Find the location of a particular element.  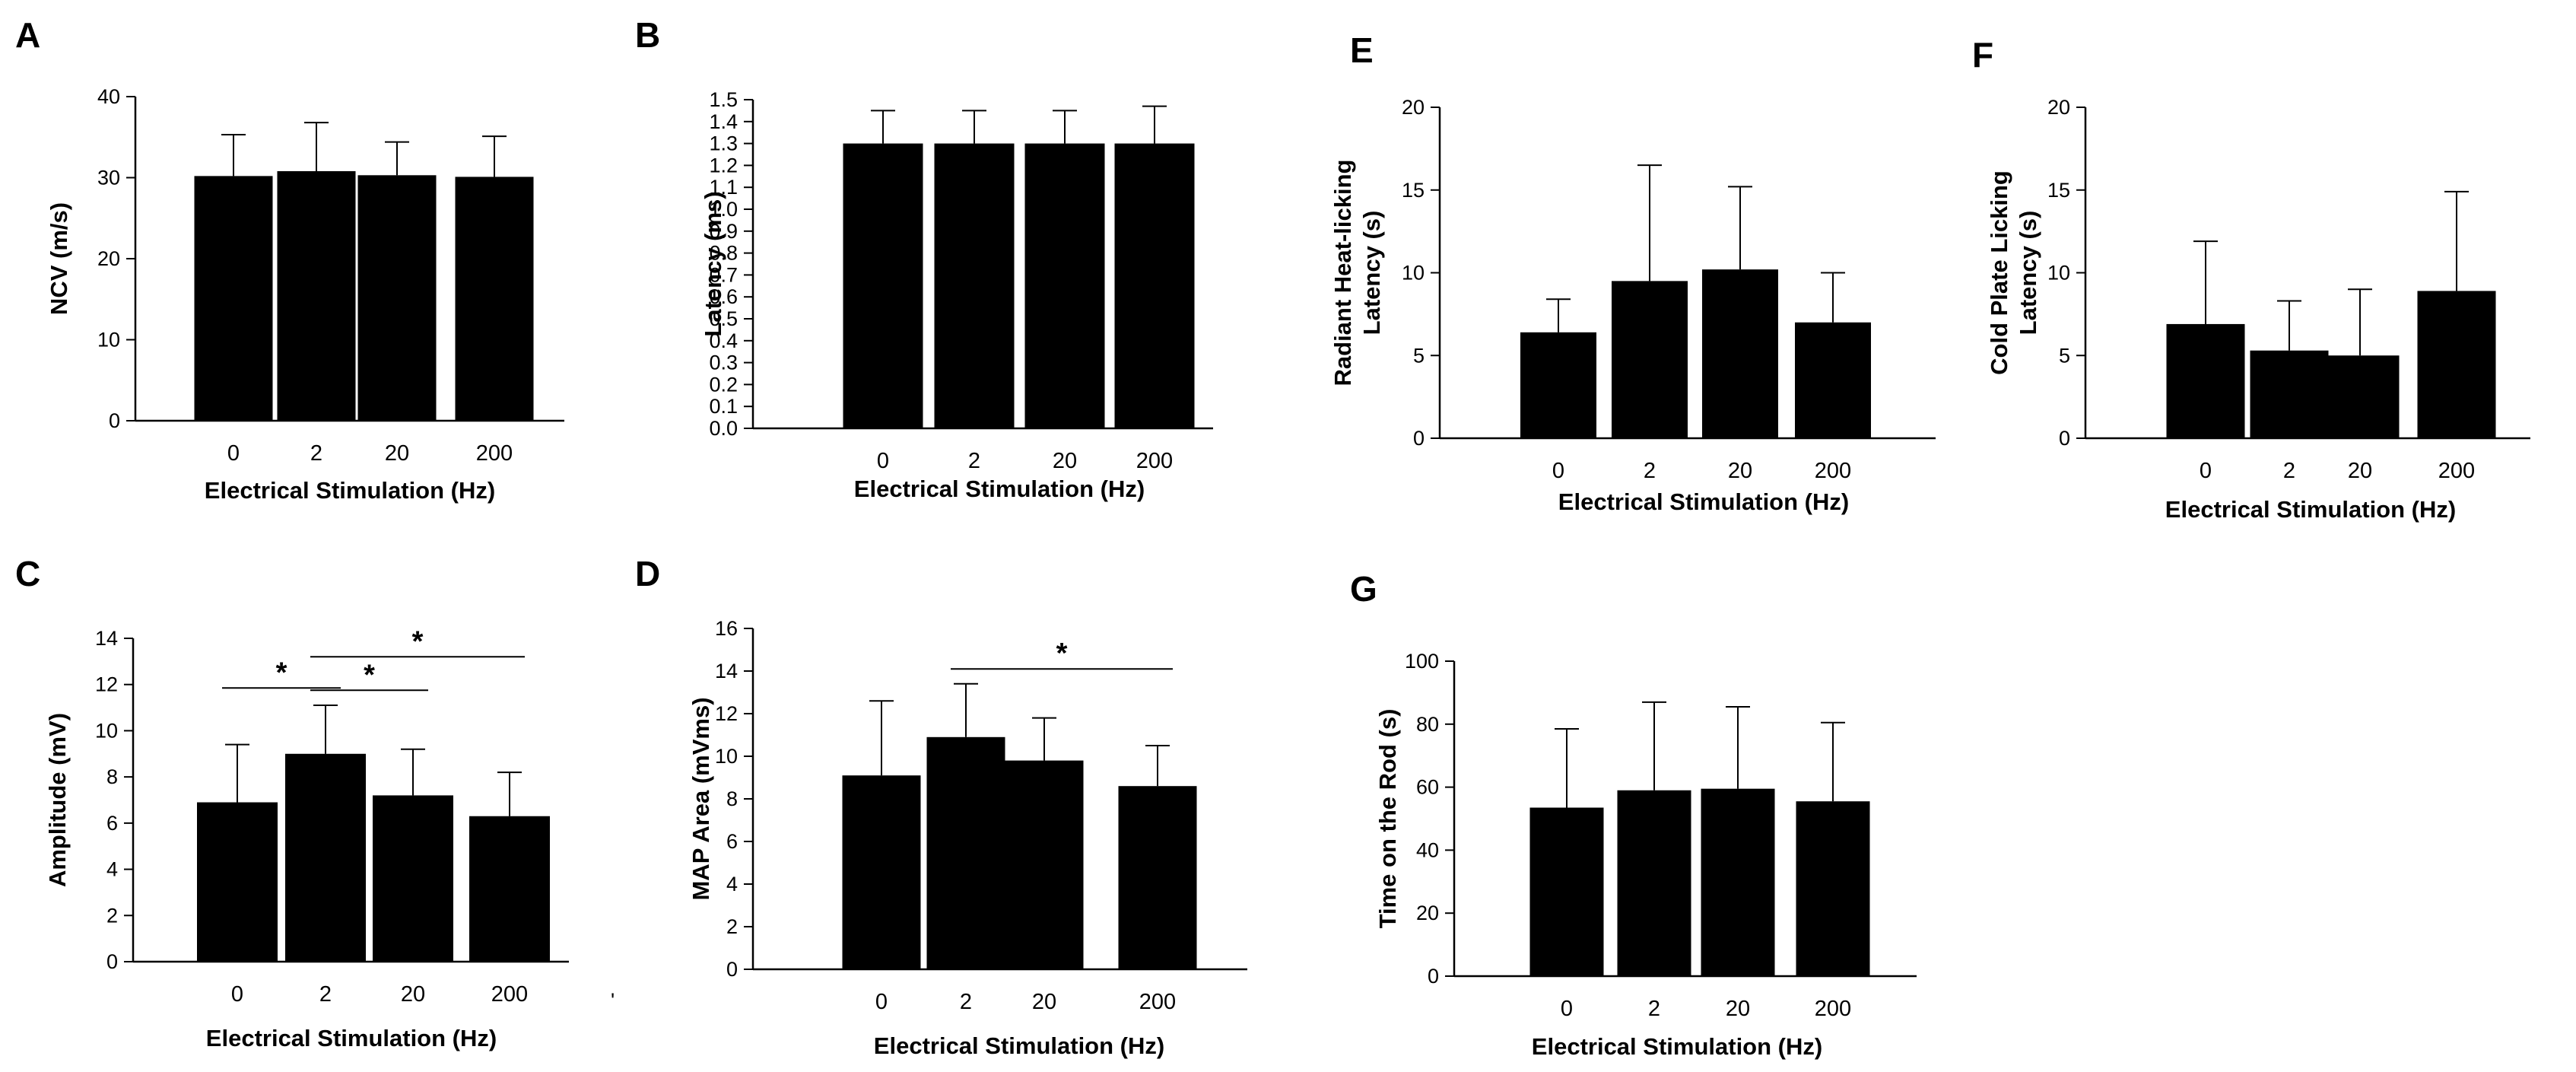

y-axis-label-line: Cold Plate Licking is located at coordinates (1999, 272).